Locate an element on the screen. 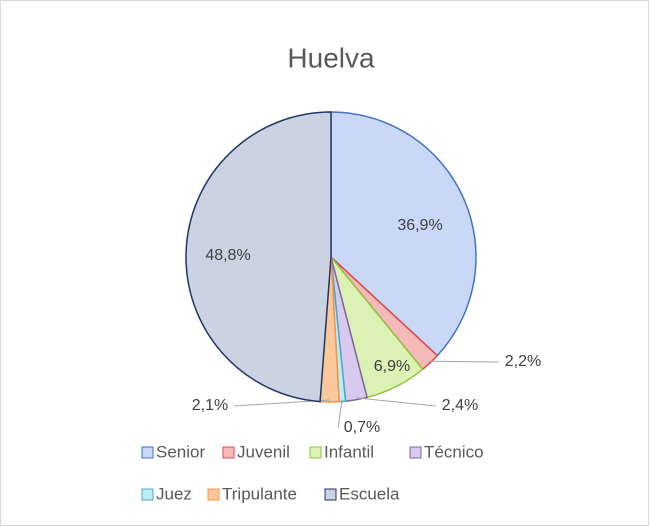  data-label: 2,2% is located at coordinates (523, 361).